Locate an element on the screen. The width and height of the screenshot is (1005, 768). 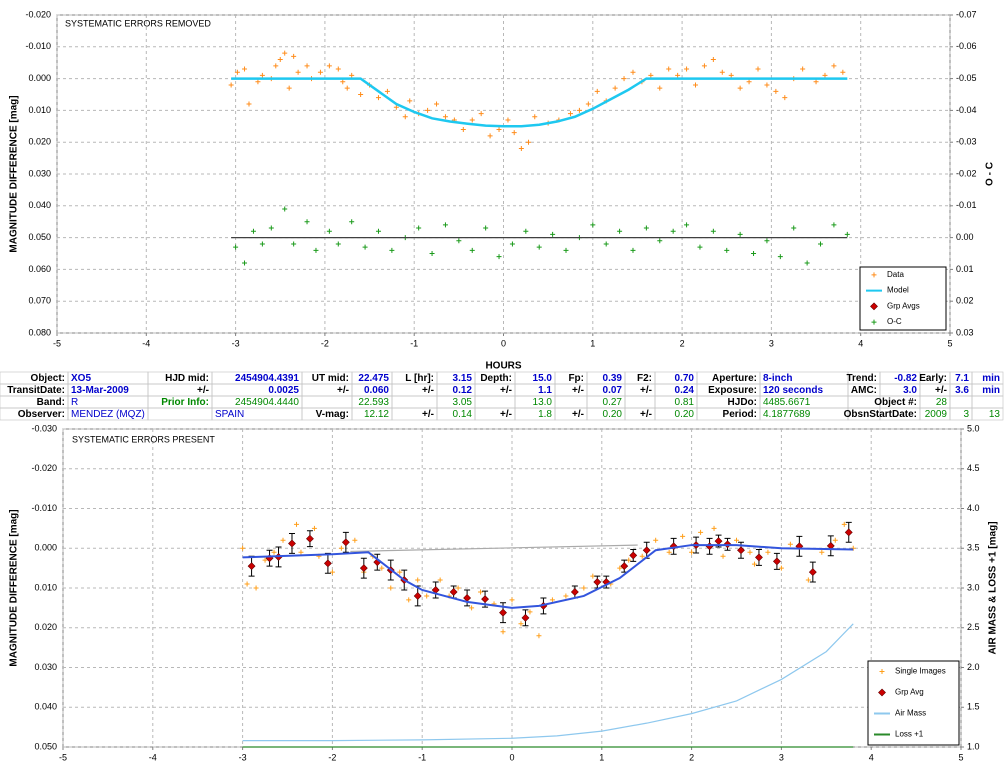
y2-tick-label: 0.03 is located at coordinates (965, 332).